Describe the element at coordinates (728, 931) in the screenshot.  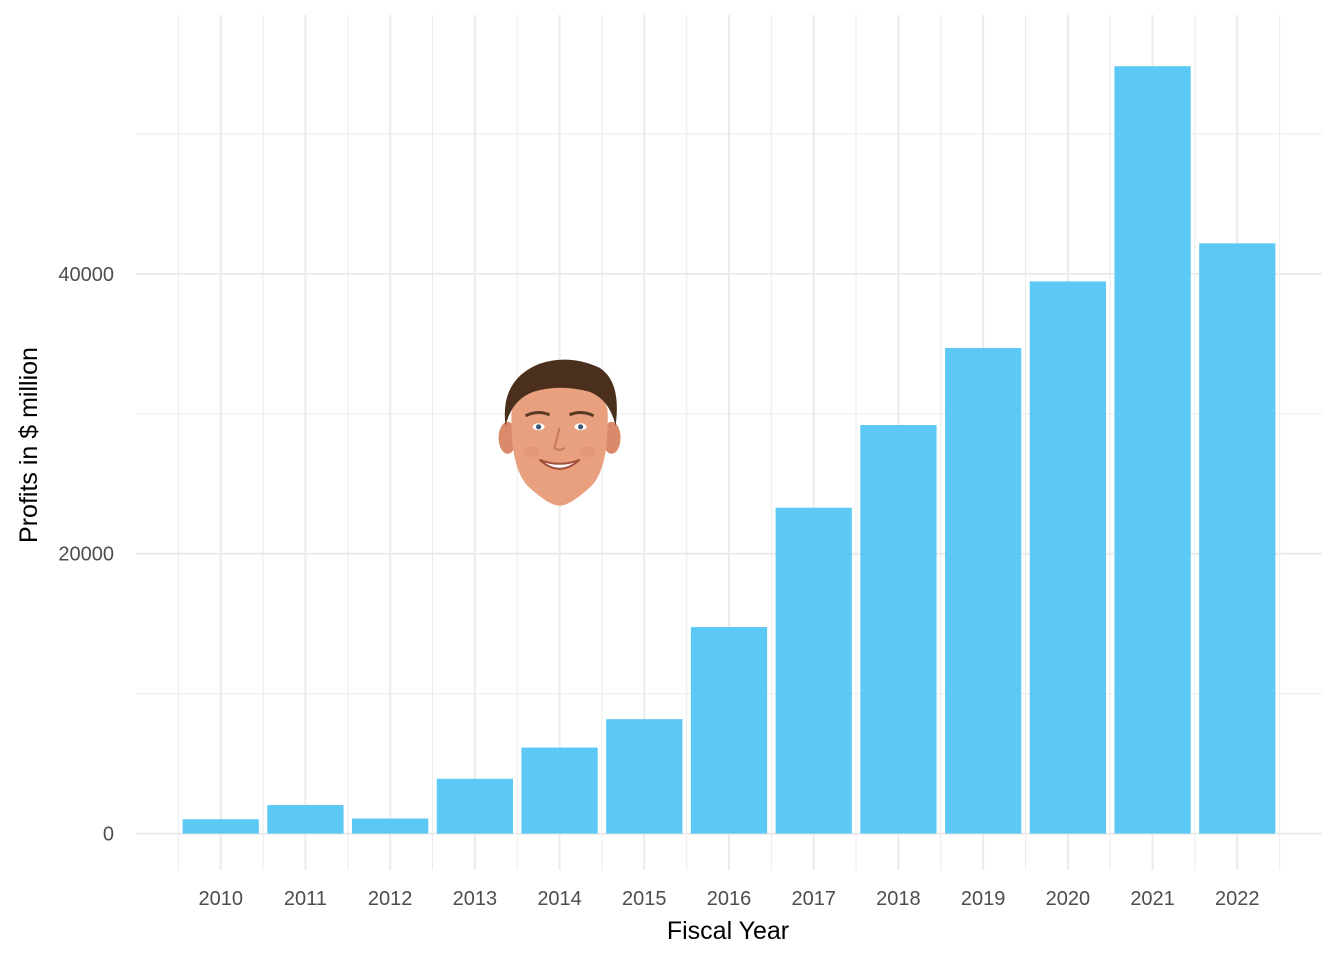
I see `x-axis-title: Fiscal Year` at that location.